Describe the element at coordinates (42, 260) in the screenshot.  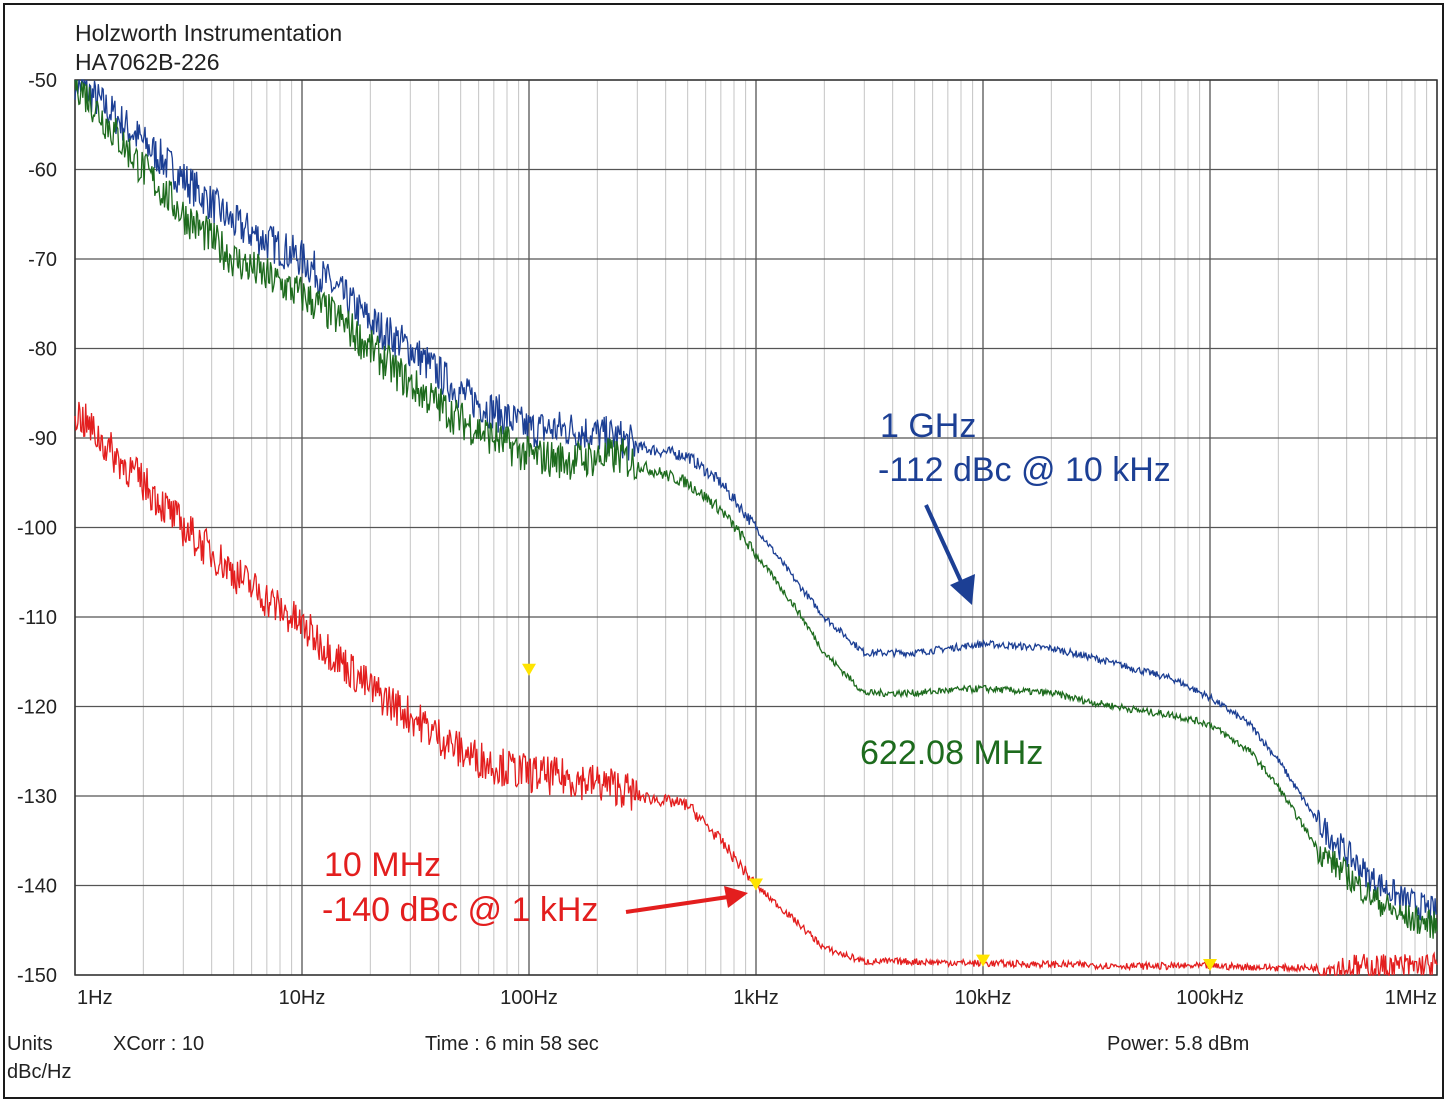
I see `y-tick-label: -70` at that location.